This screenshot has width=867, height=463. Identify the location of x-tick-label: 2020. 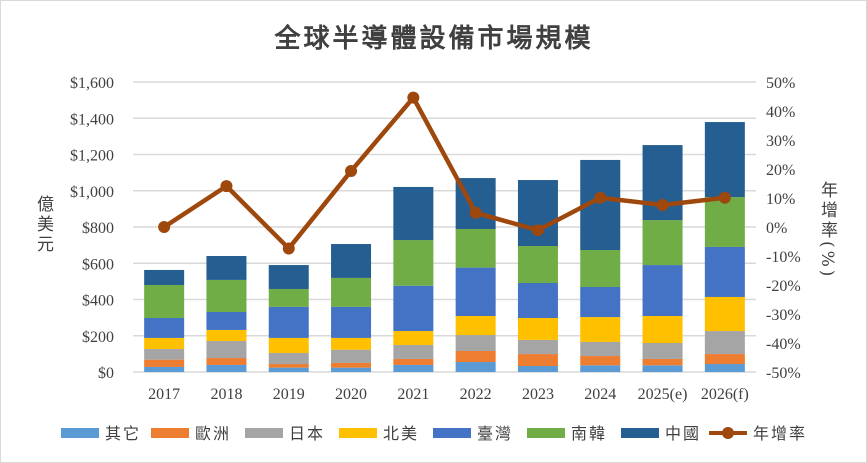
(351, 394).